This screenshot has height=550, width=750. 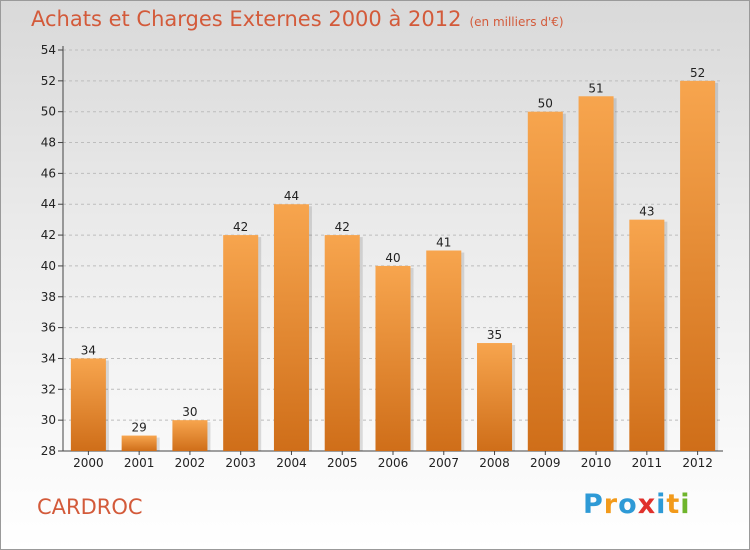 What do you see at coordinates (673, 504) in the screenshot?
I see `logo-letter: t` at bounding box center [673, 504].